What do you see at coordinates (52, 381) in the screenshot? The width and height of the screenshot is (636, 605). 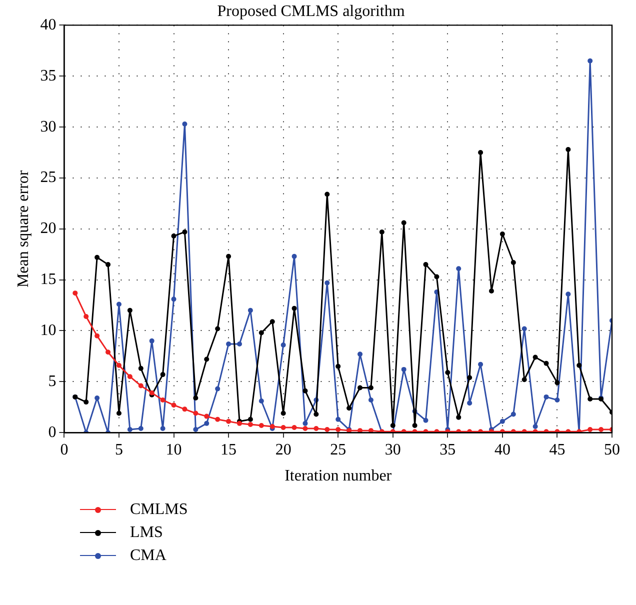 I see `y-tick-label: 5` at bounding box center [52, 381].